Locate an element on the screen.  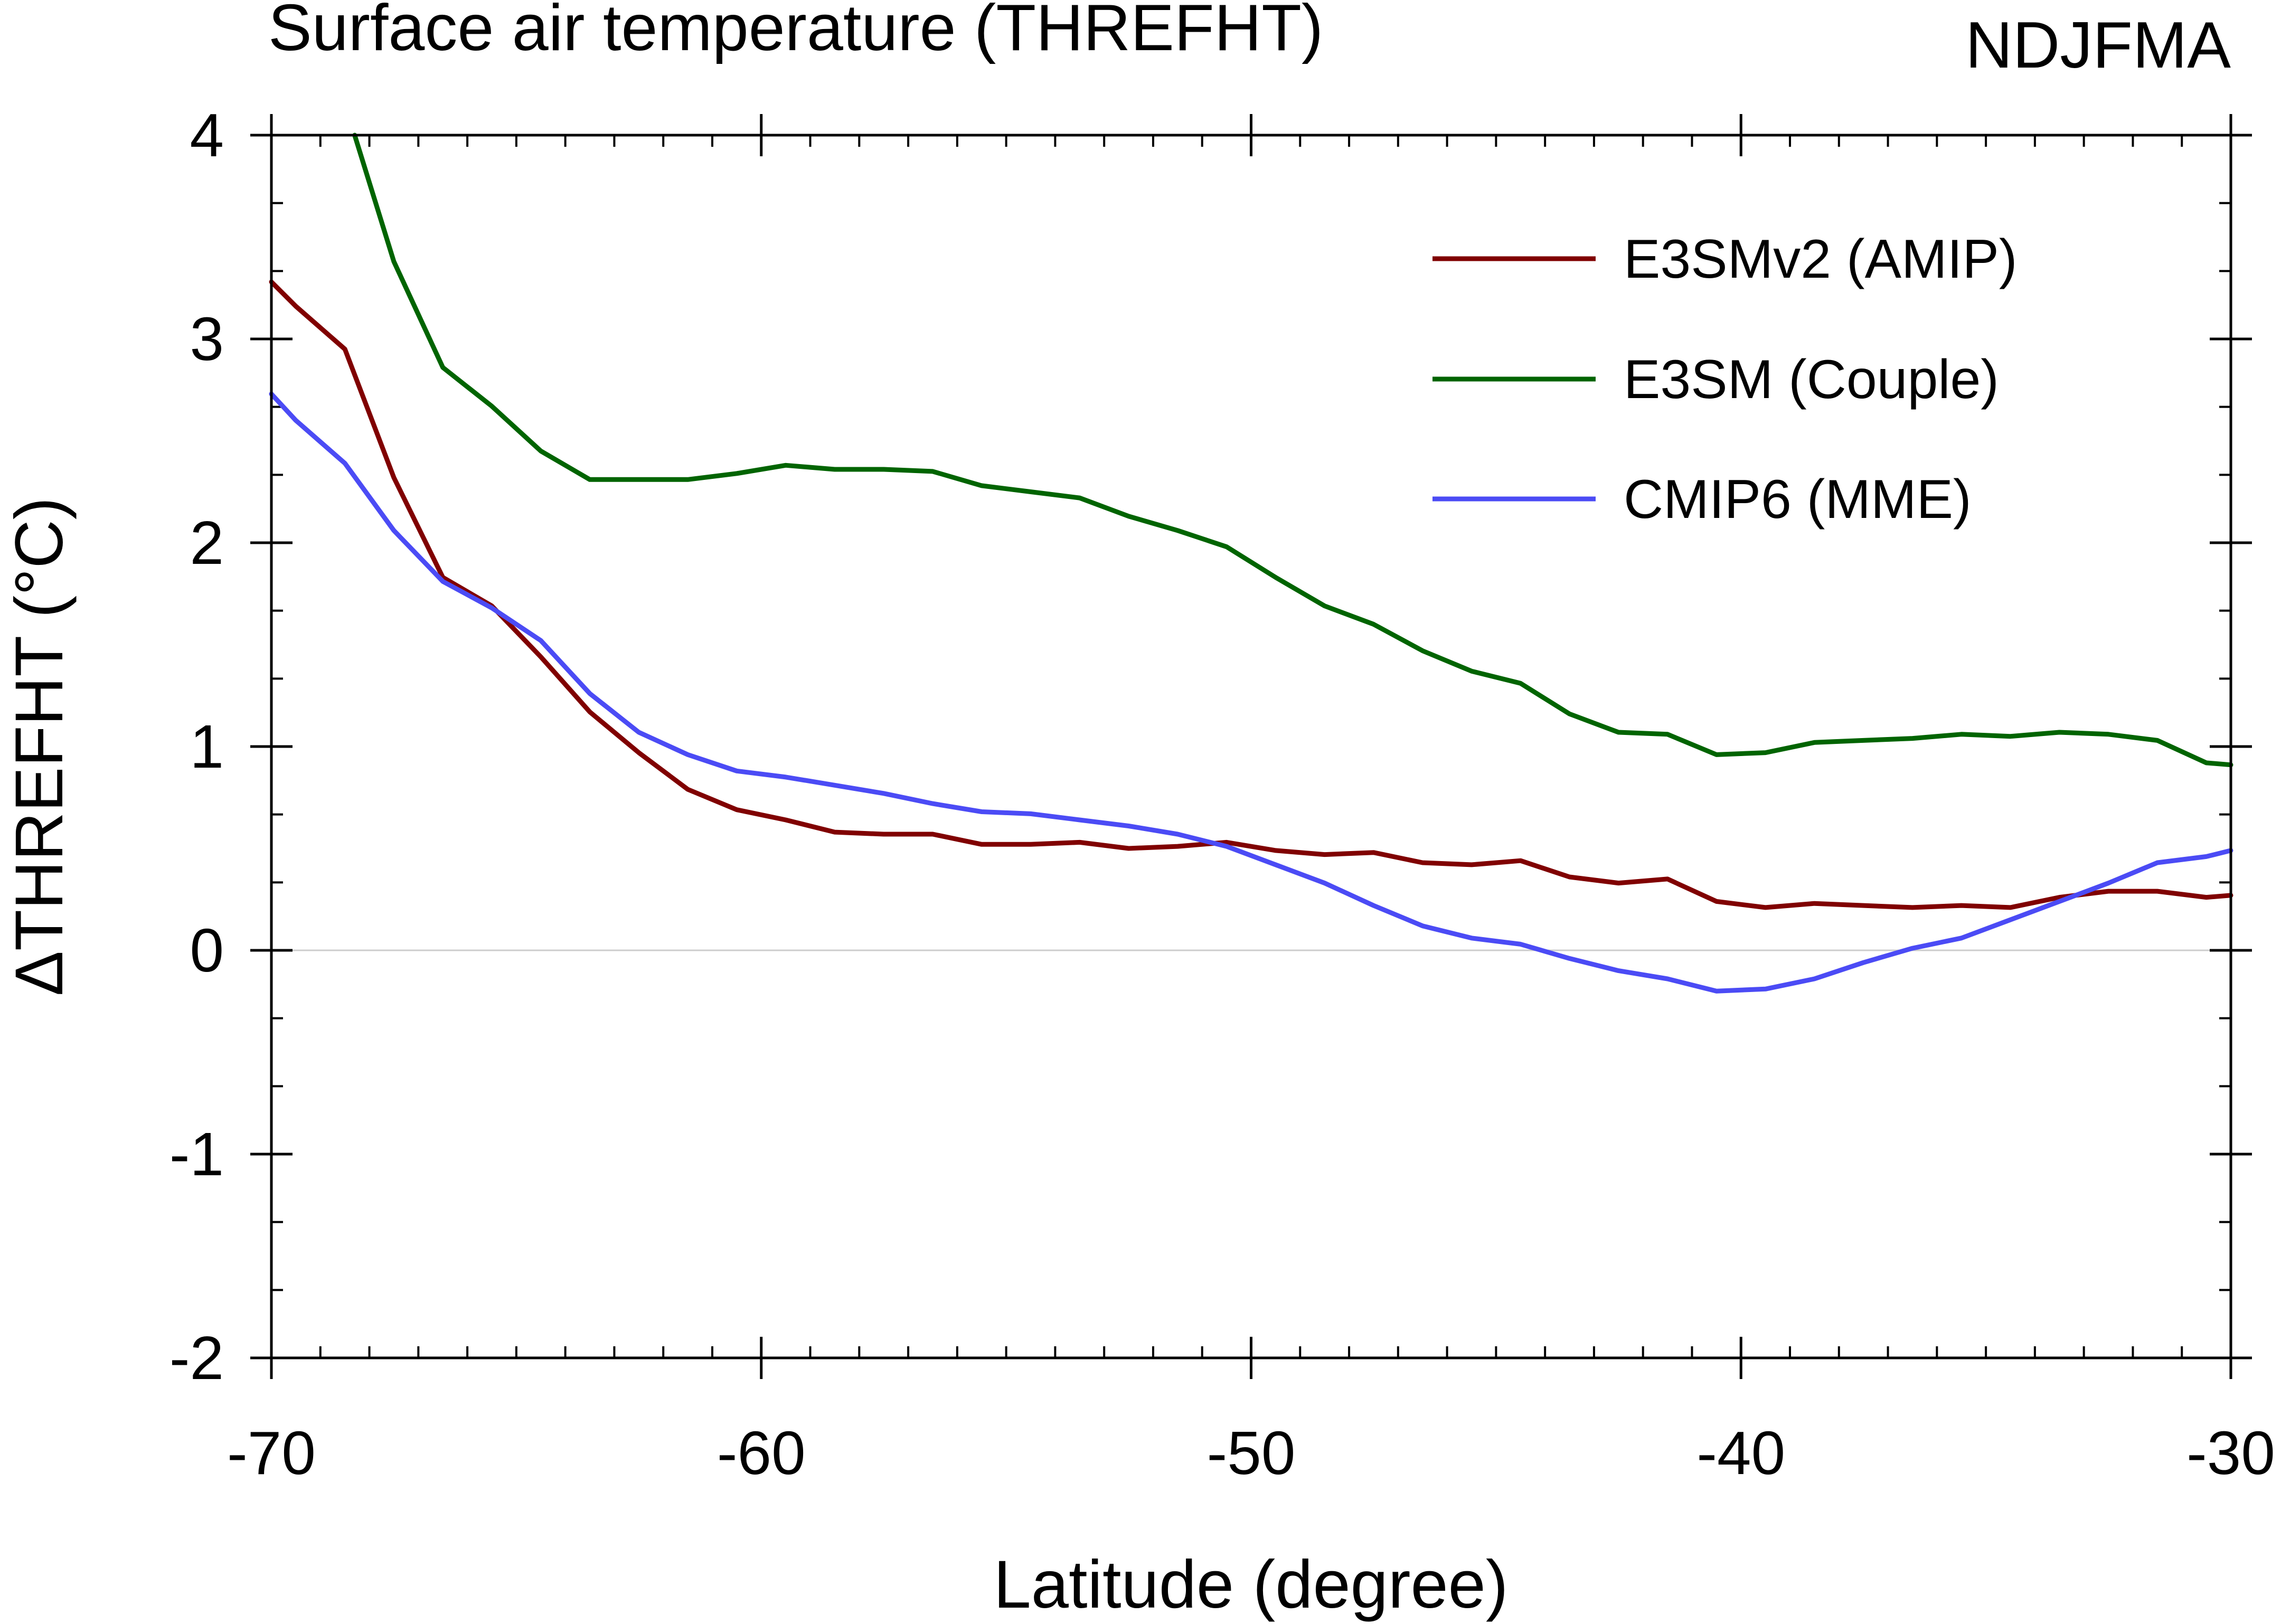
legend-label-0: E3SMv2 (AMIP) is located at coordinates (1820, 259).